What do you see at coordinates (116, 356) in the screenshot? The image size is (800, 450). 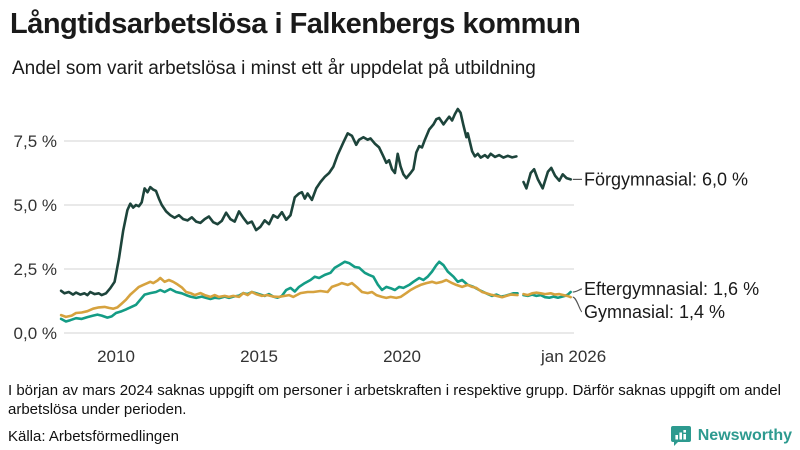 I see `x-tick-label: 2010` at bounding box center [116, 356].